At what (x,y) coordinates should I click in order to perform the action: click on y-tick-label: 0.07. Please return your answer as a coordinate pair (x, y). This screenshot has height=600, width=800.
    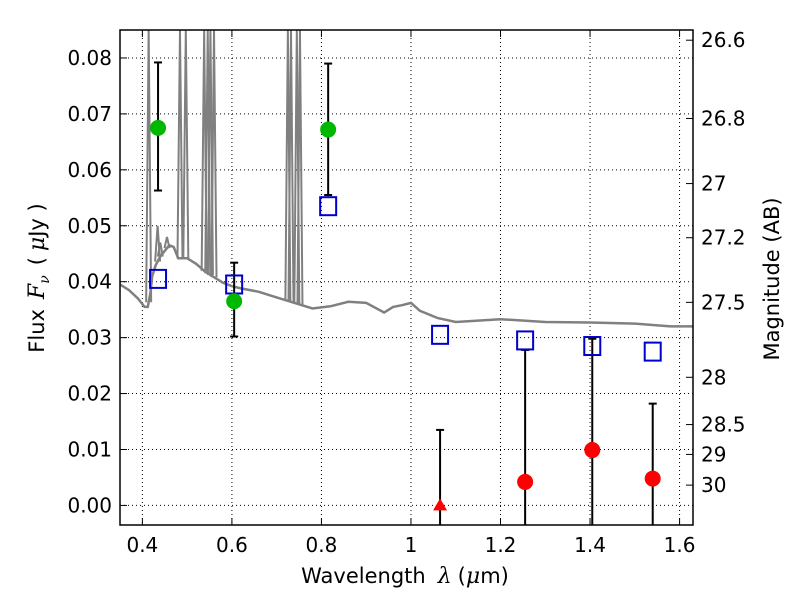
    Looking at the image, I should click on (89, 114).